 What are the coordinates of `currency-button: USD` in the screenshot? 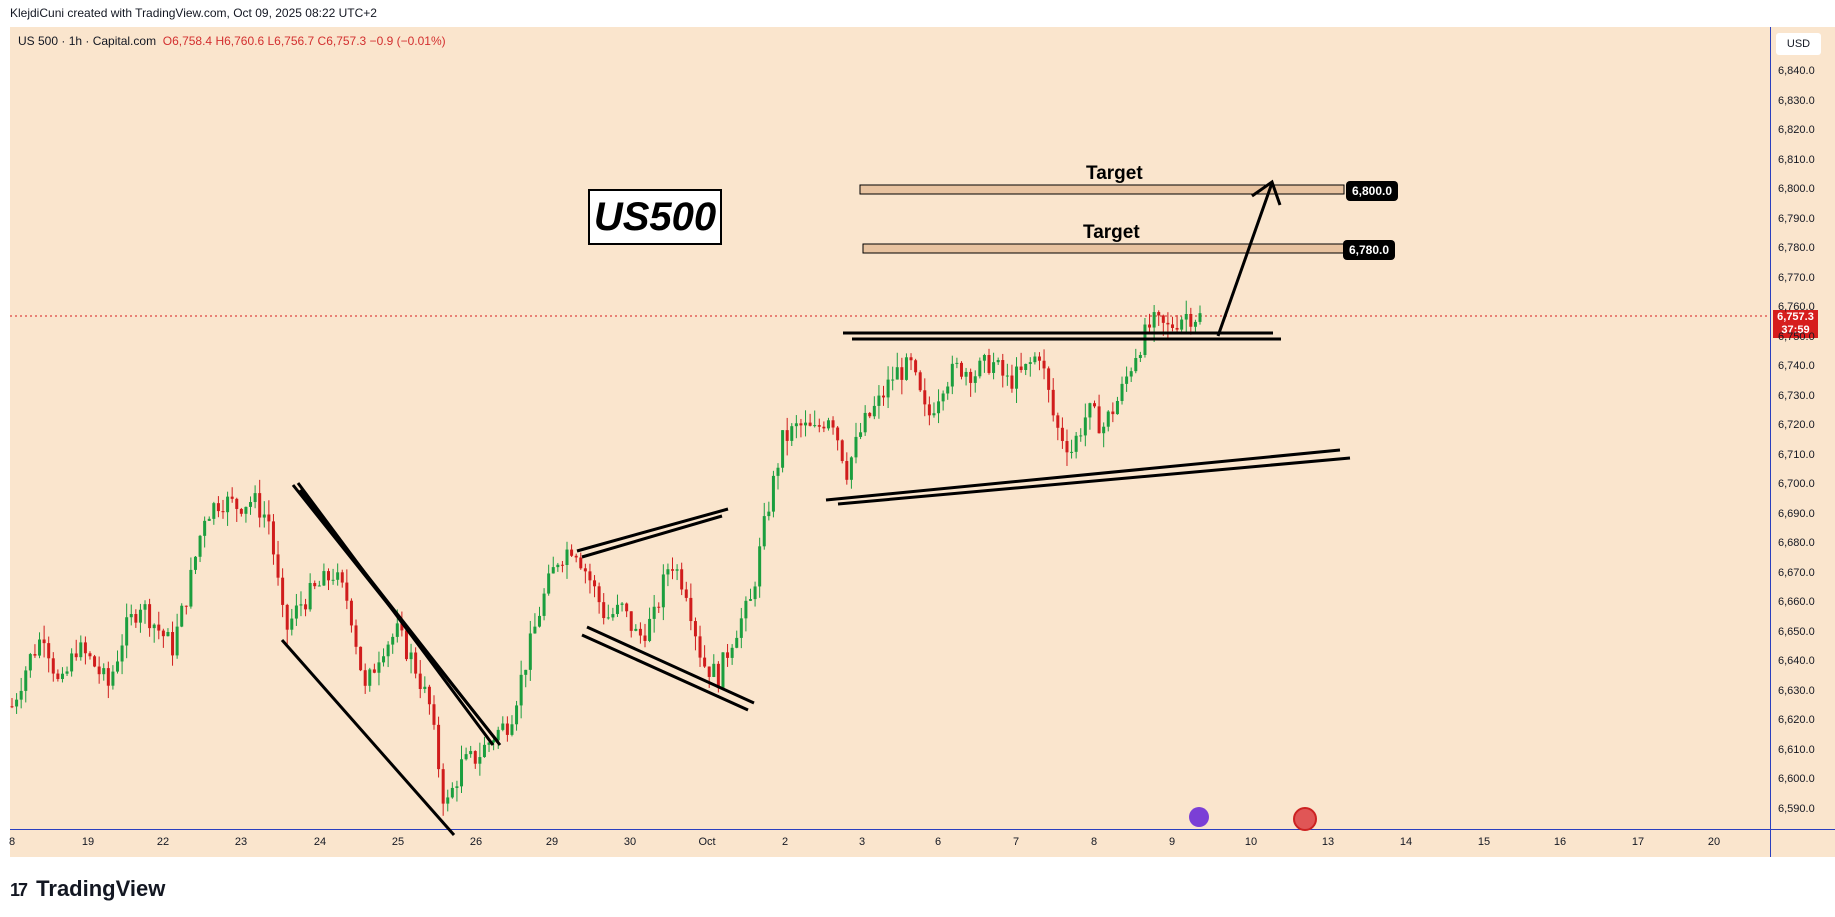 It's located at (1798, 44).